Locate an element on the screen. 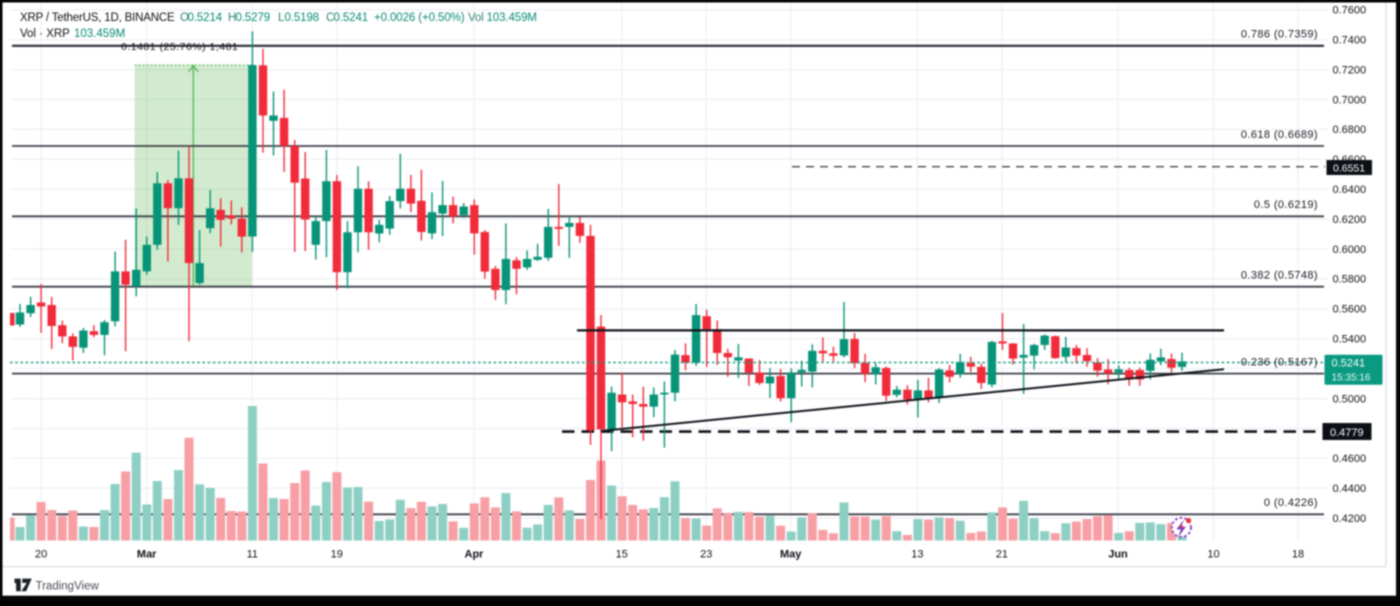  svg-text: 15 is located at coordinates (622, 555).